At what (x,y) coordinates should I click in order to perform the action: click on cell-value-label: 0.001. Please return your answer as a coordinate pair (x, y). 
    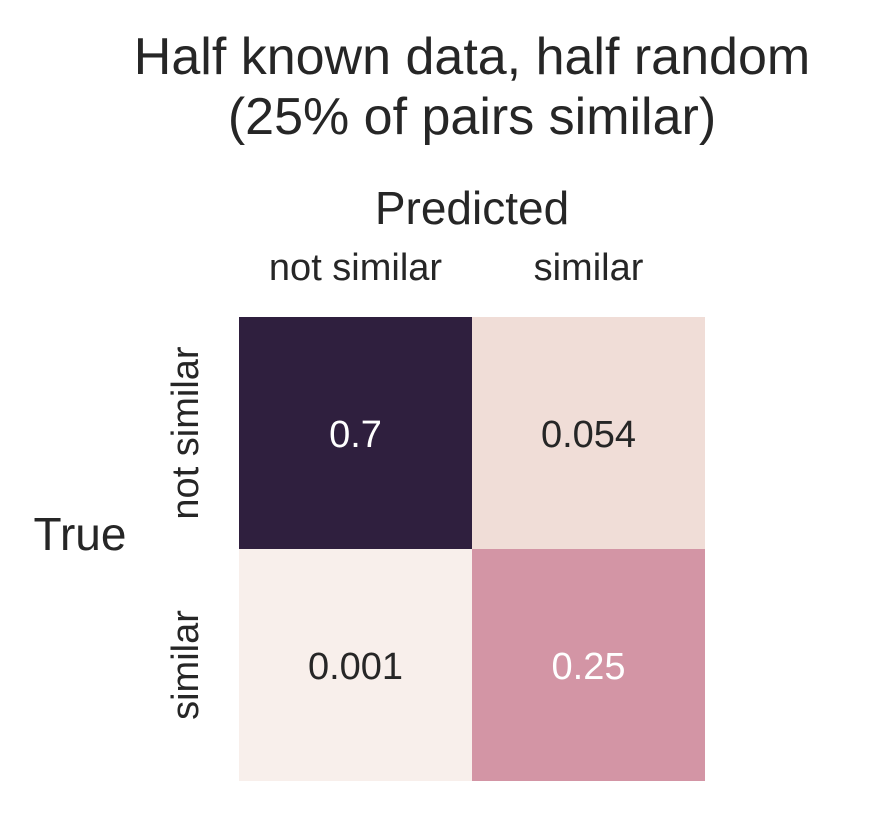
    Looking at the image, I should click on (355, 667).